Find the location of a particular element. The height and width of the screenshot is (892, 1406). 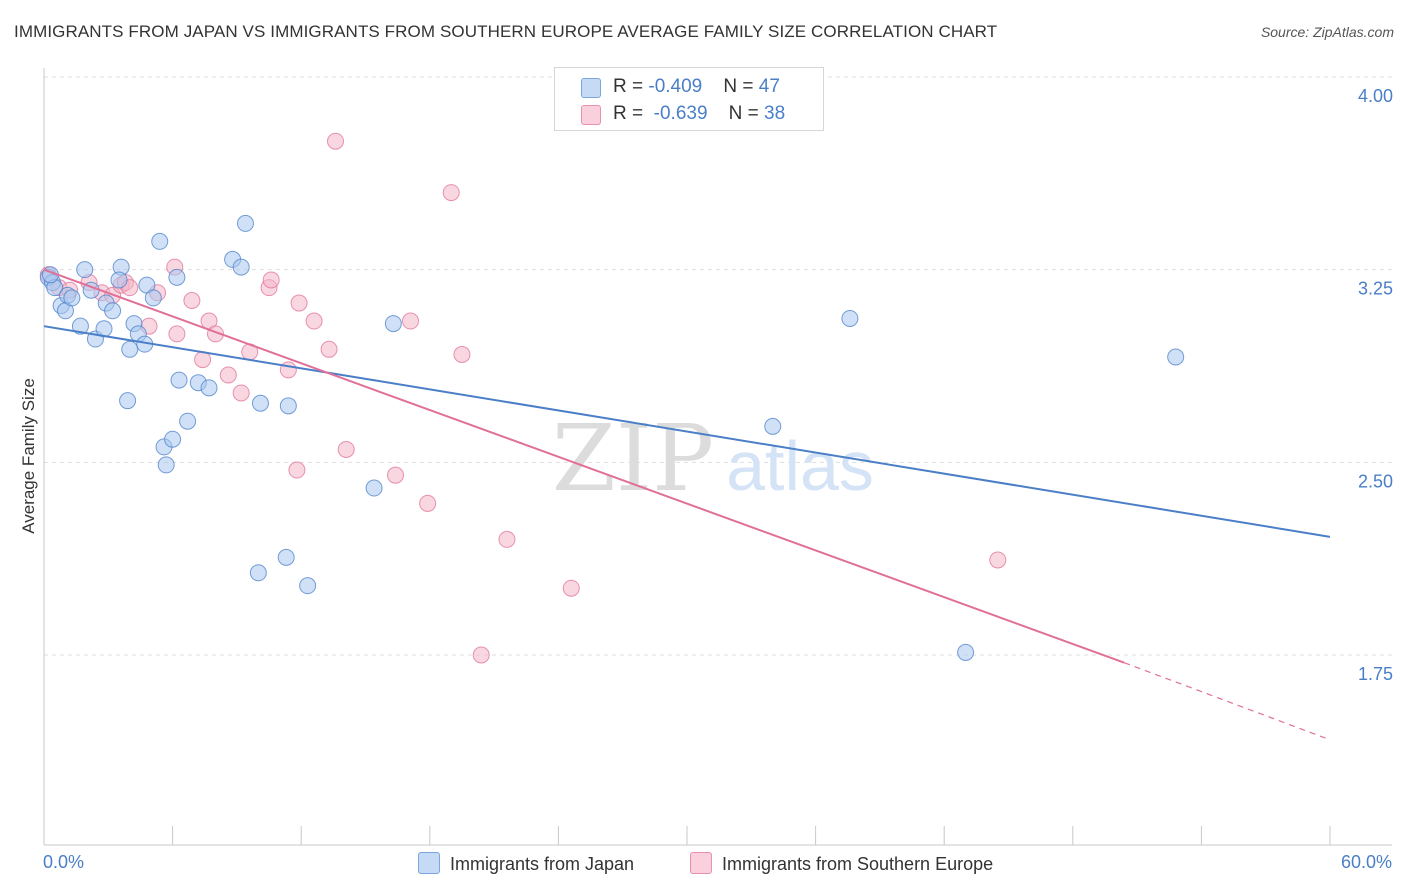

stats-text-southern-europe: R = -0.639 N = 38 is located at coordinates (699, 114).